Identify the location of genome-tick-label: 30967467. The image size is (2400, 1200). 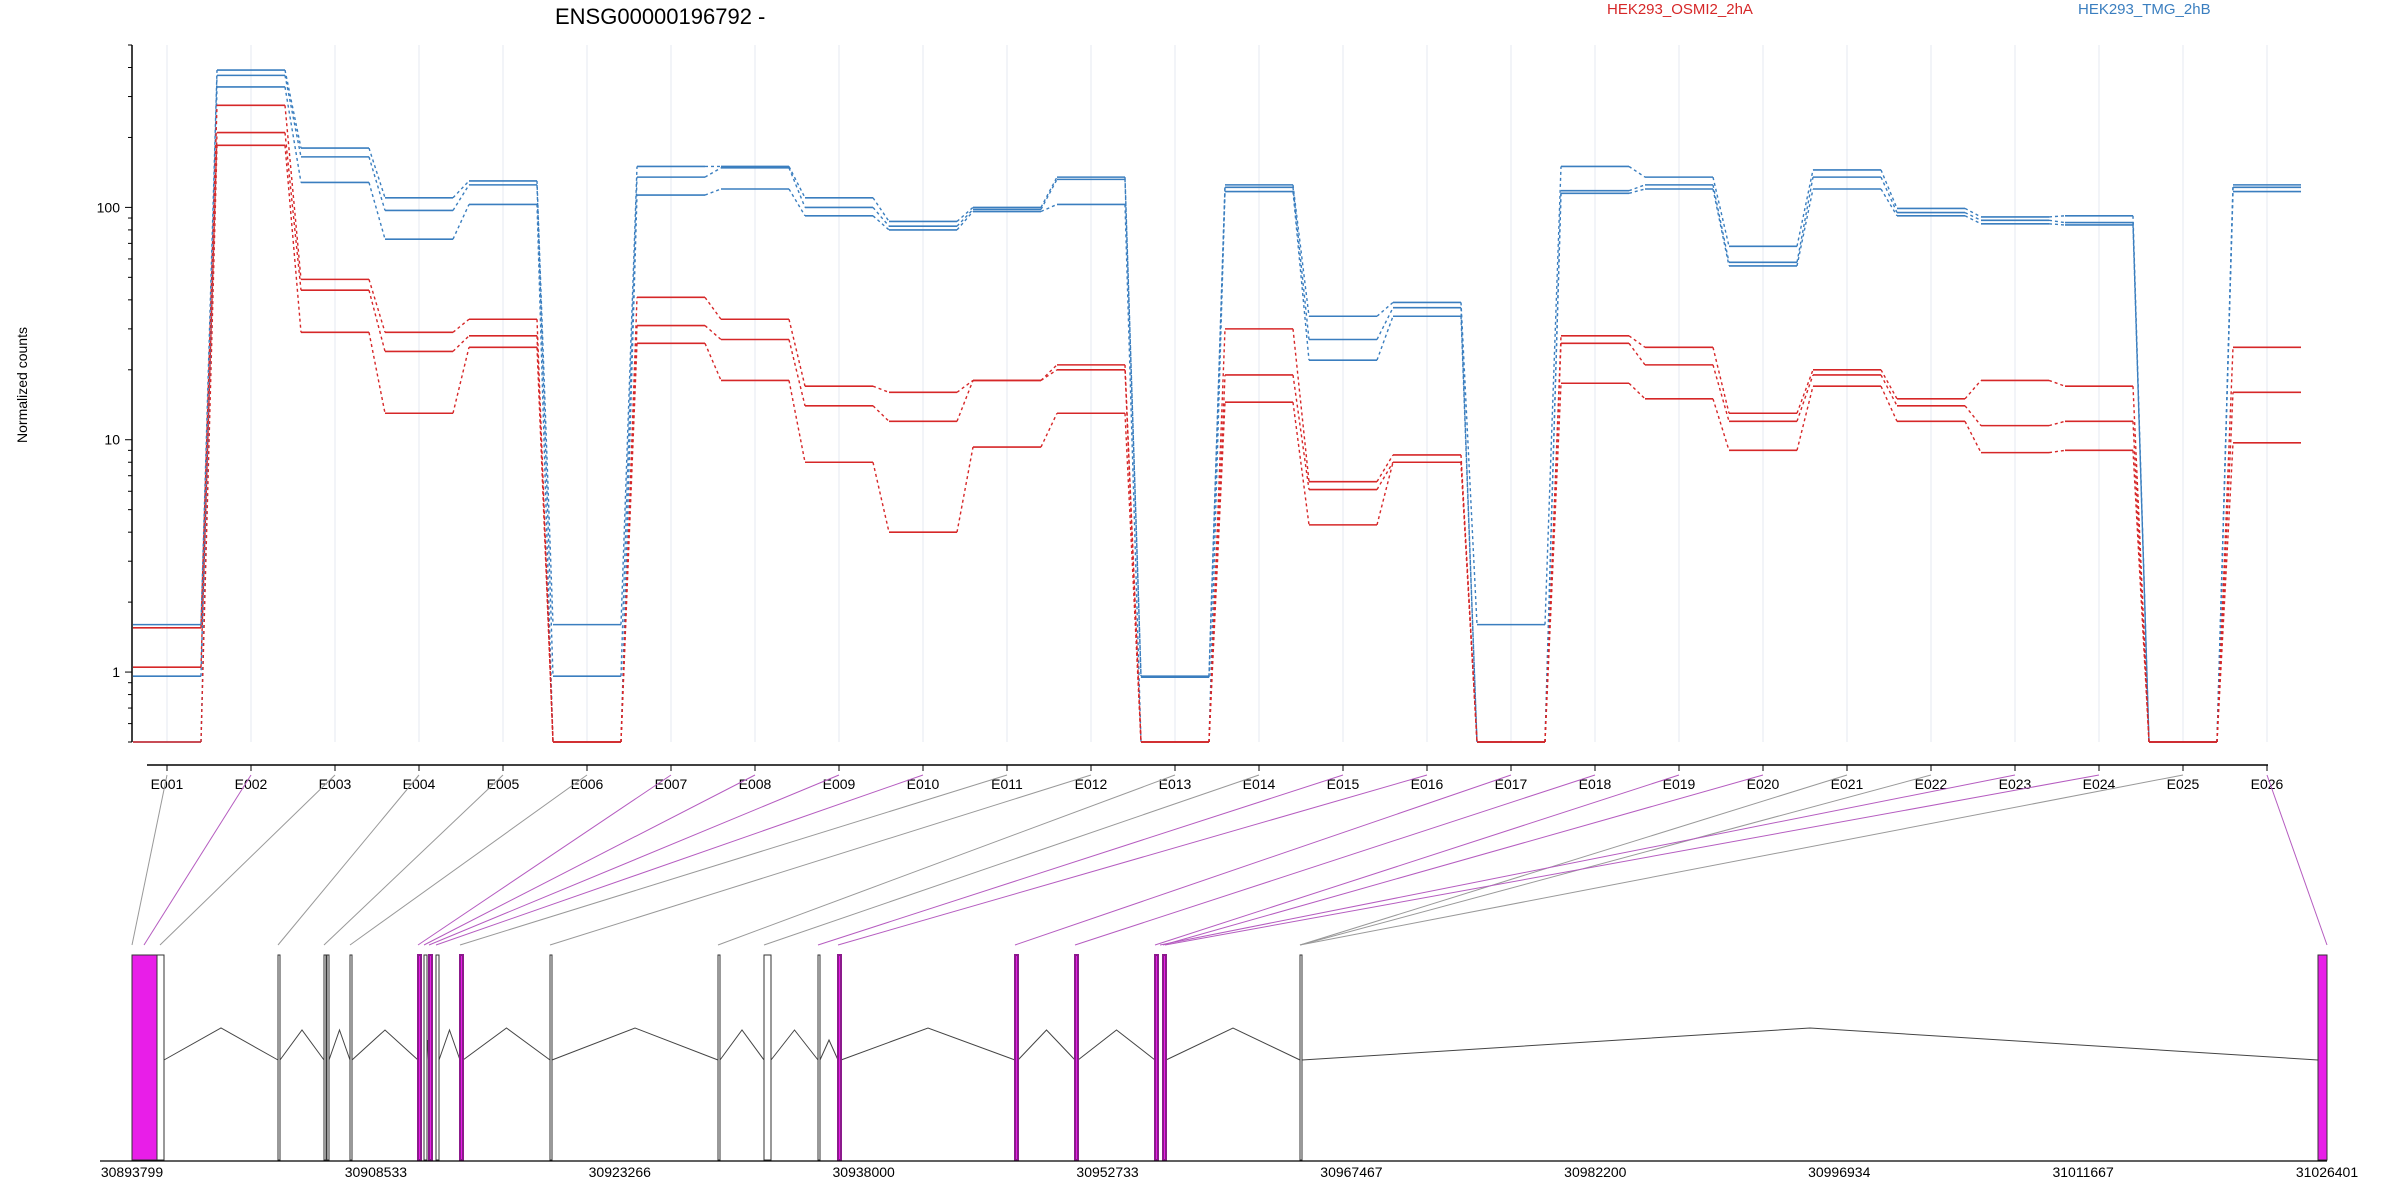
(1351, 1172).